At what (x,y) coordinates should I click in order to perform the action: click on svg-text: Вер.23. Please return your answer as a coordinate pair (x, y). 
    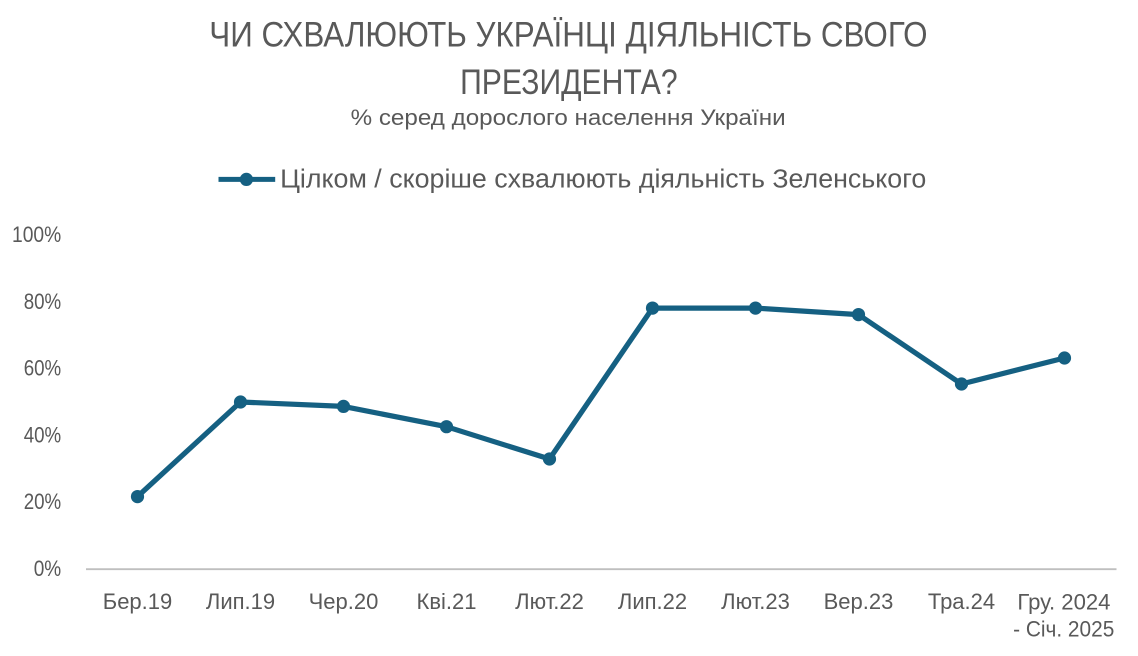
    Looking at the image, I should click on (859, 601).